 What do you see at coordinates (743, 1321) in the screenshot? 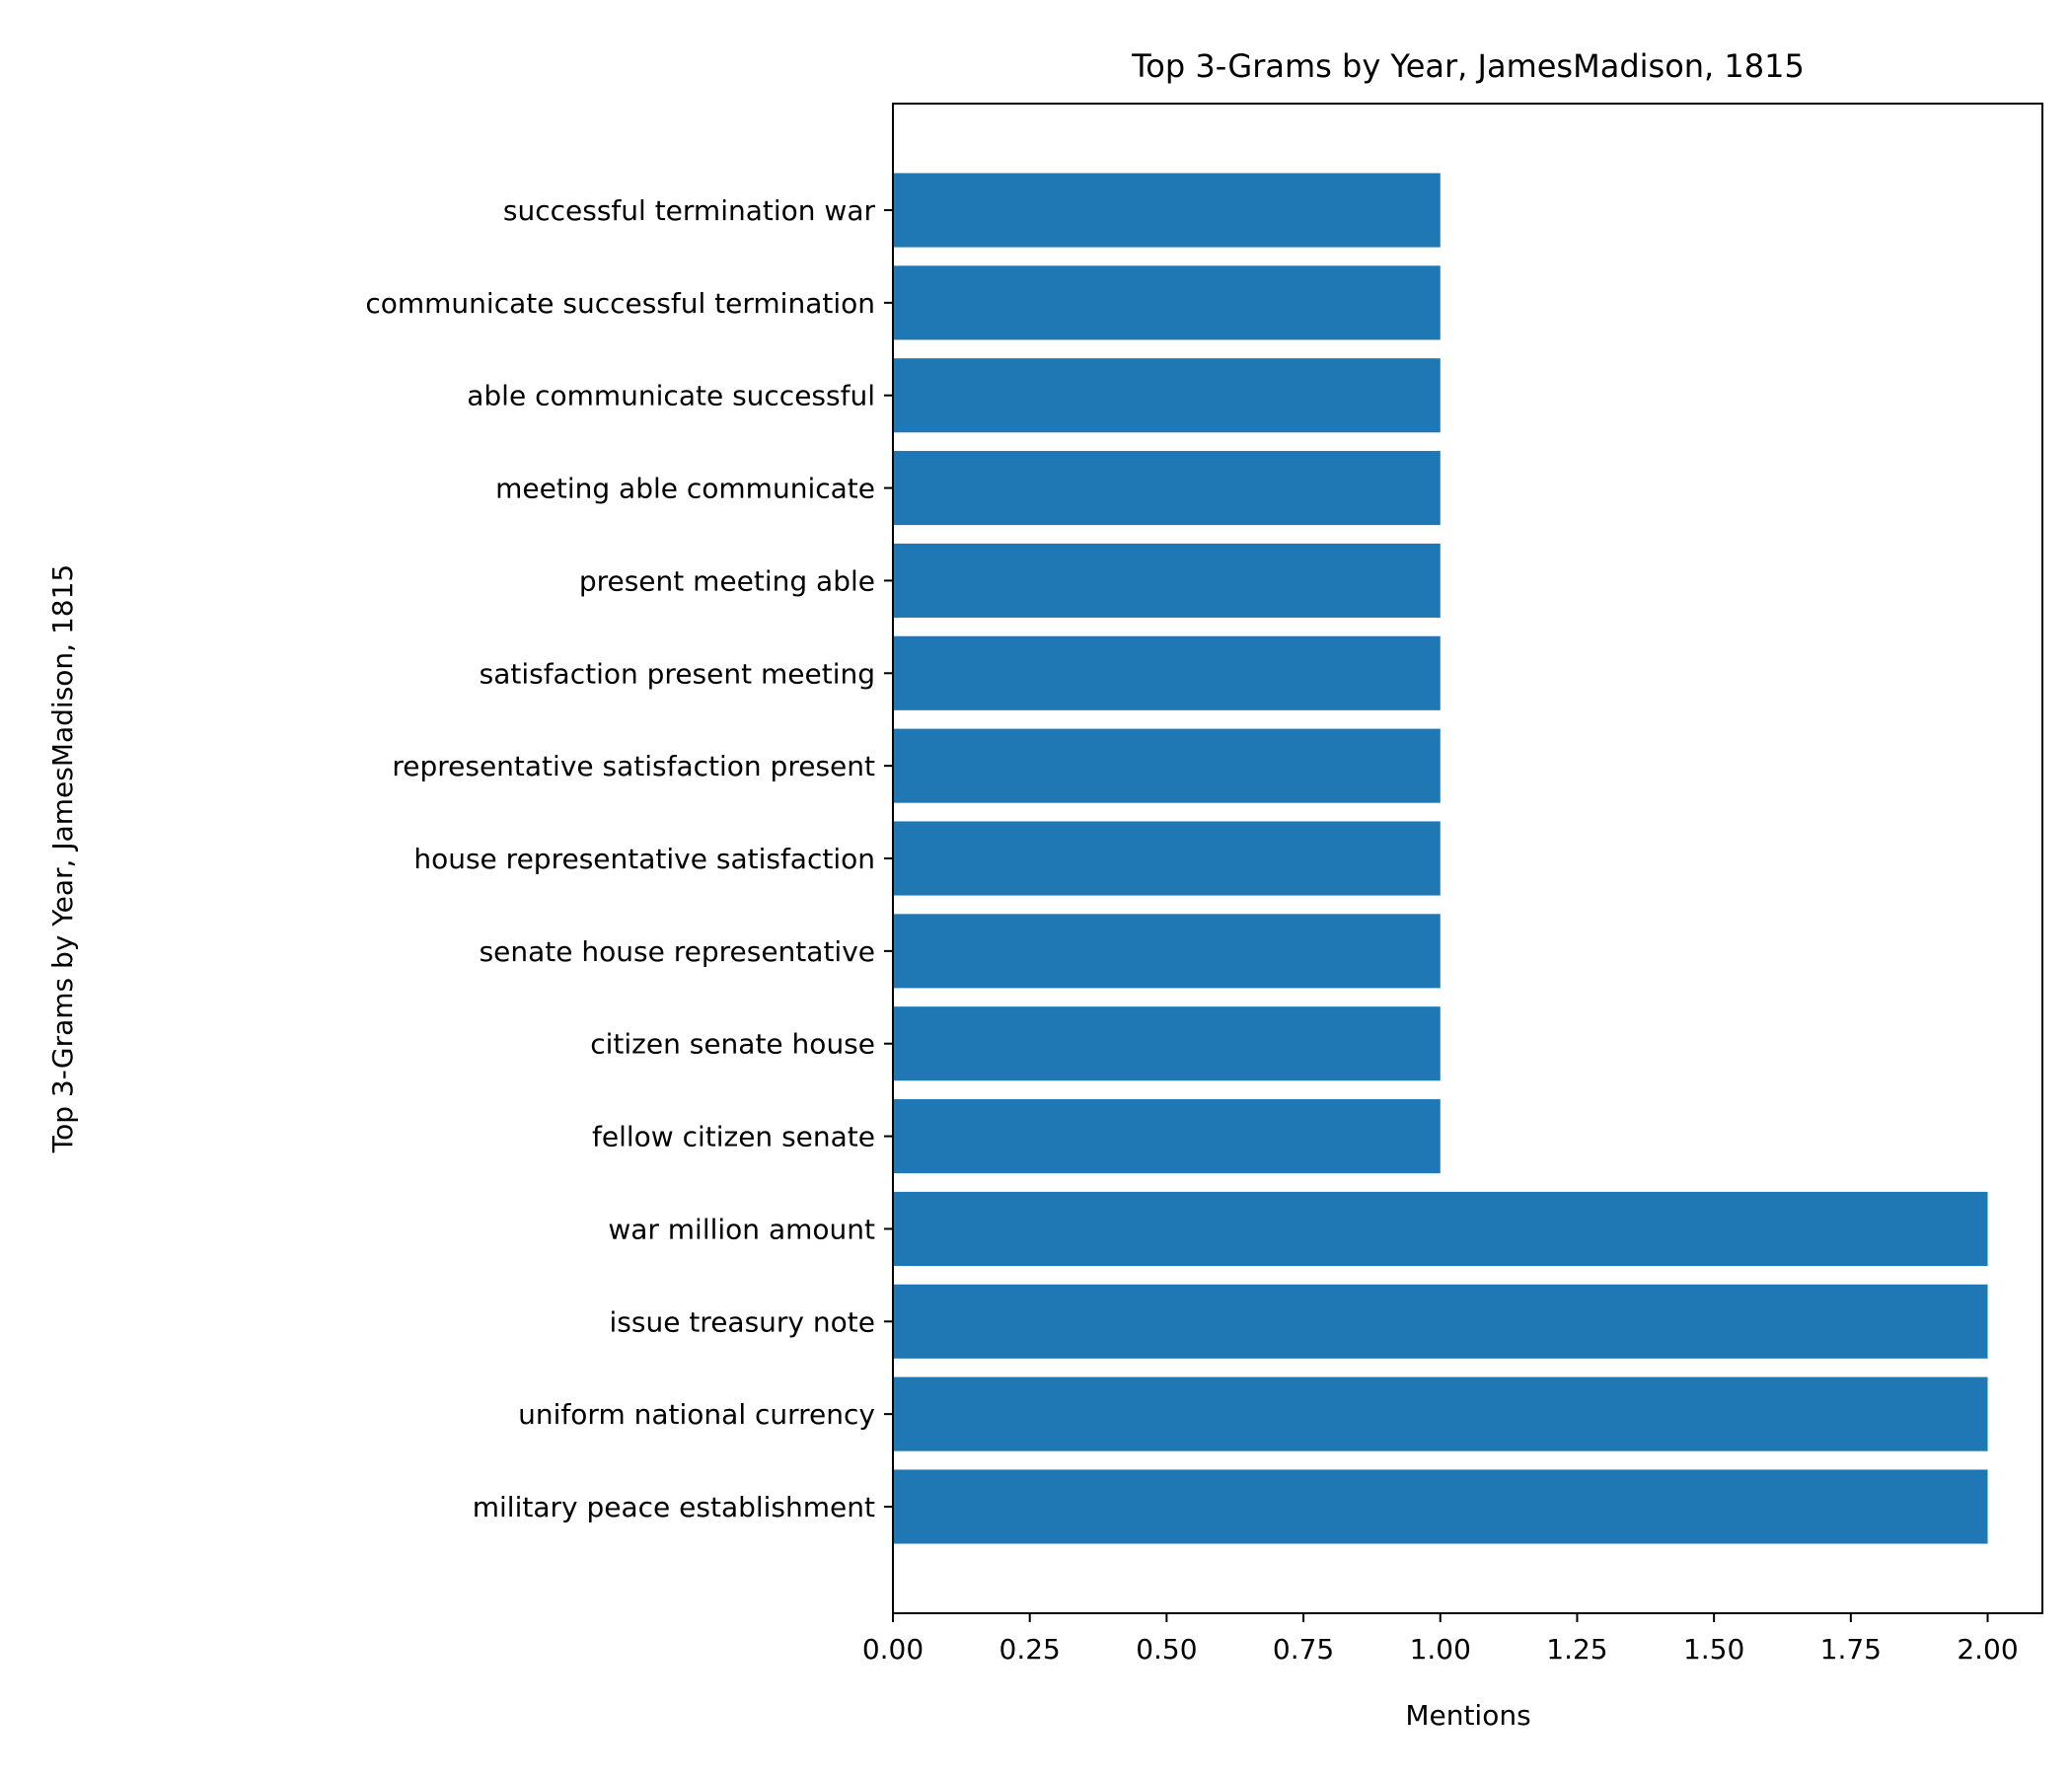
I see `y-tick-label: issue treasury note` at bounding box center [743, 1321].